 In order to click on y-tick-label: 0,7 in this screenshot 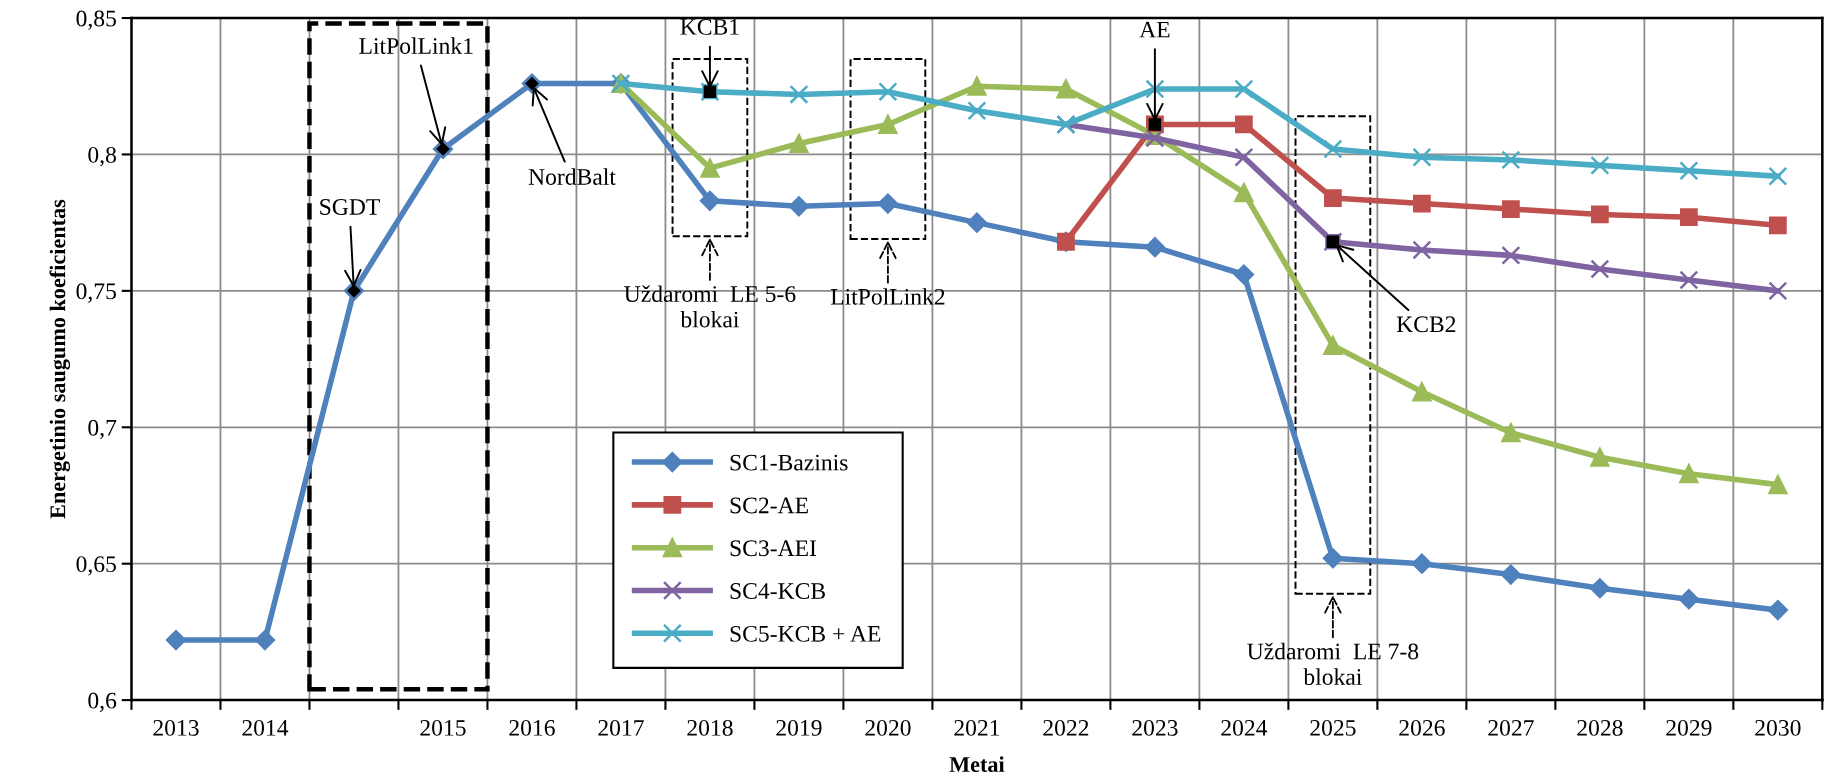, I will do `click(102, 429)`.